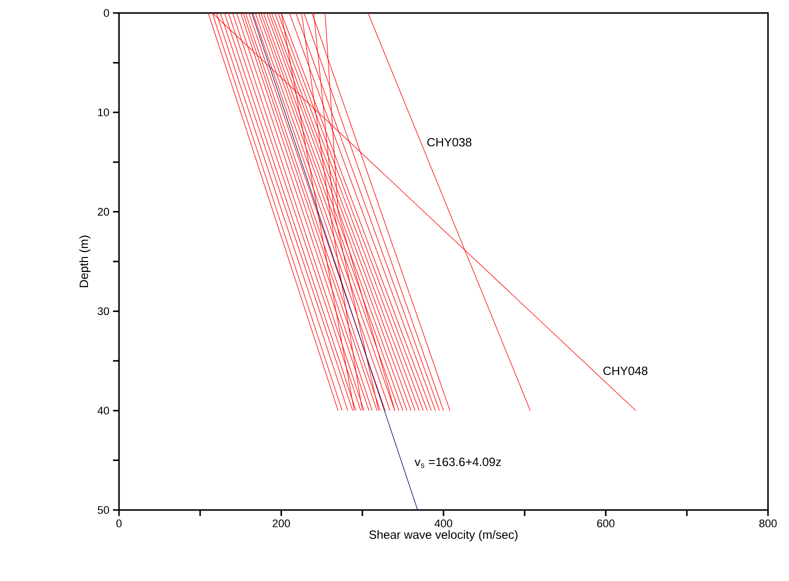 The image size is (789, 581). What do you see at coordinates (625, 371) in the screenshot?
I see `annotation: CHY048` at bounding box center [625, 371].